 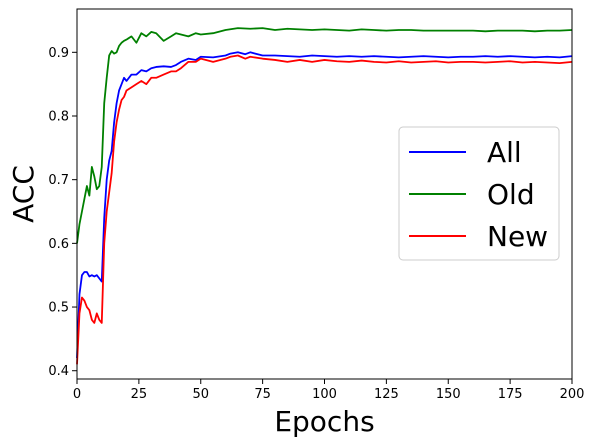 What do you see at coordinates (517, 236) in the screenshot?
I see `legend-label-new: New` at bounding box center [517, 236].